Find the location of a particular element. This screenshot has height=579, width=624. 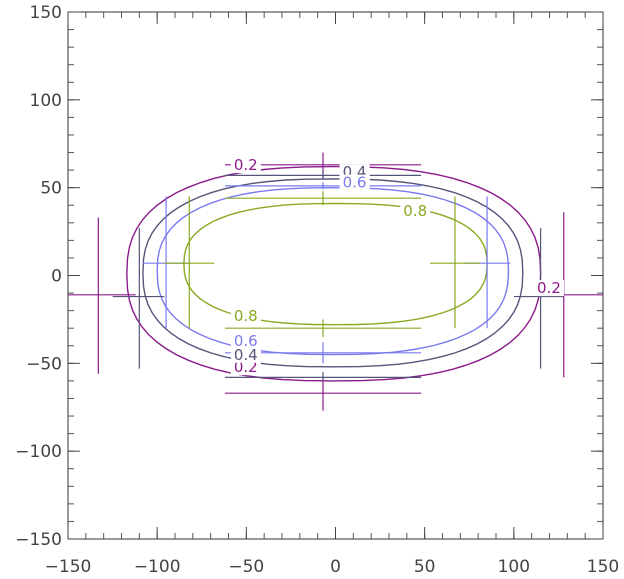

y-tick-label: −150 is located at coordinates (38, 540).